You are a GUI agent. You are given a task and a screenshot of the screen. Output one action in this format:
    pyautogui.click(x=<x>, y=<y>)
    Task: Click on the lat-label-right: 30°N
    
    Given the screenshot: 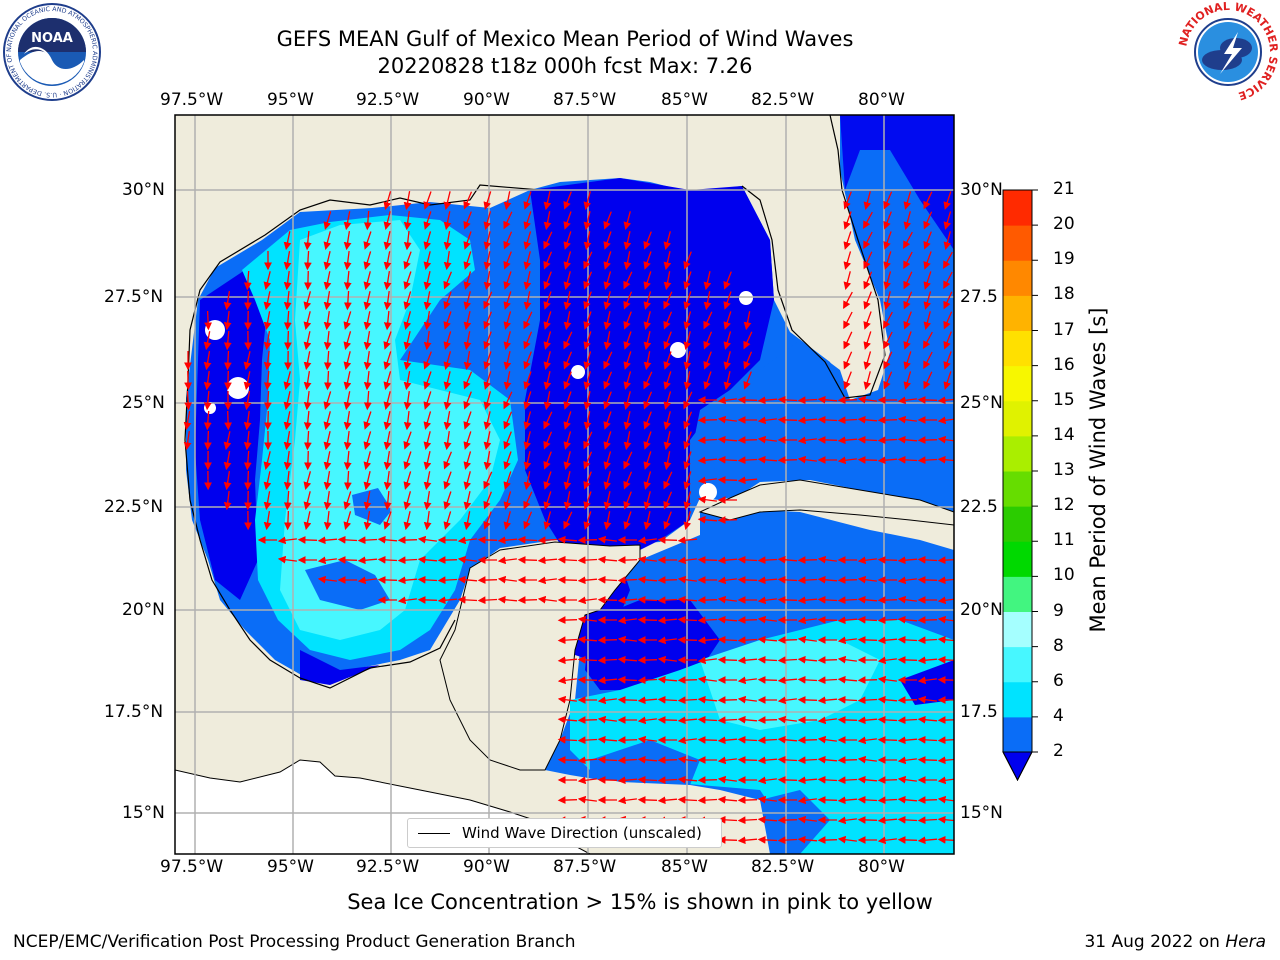 What is the action you would take?
    pyautogui.click(x=981, y=190)
    